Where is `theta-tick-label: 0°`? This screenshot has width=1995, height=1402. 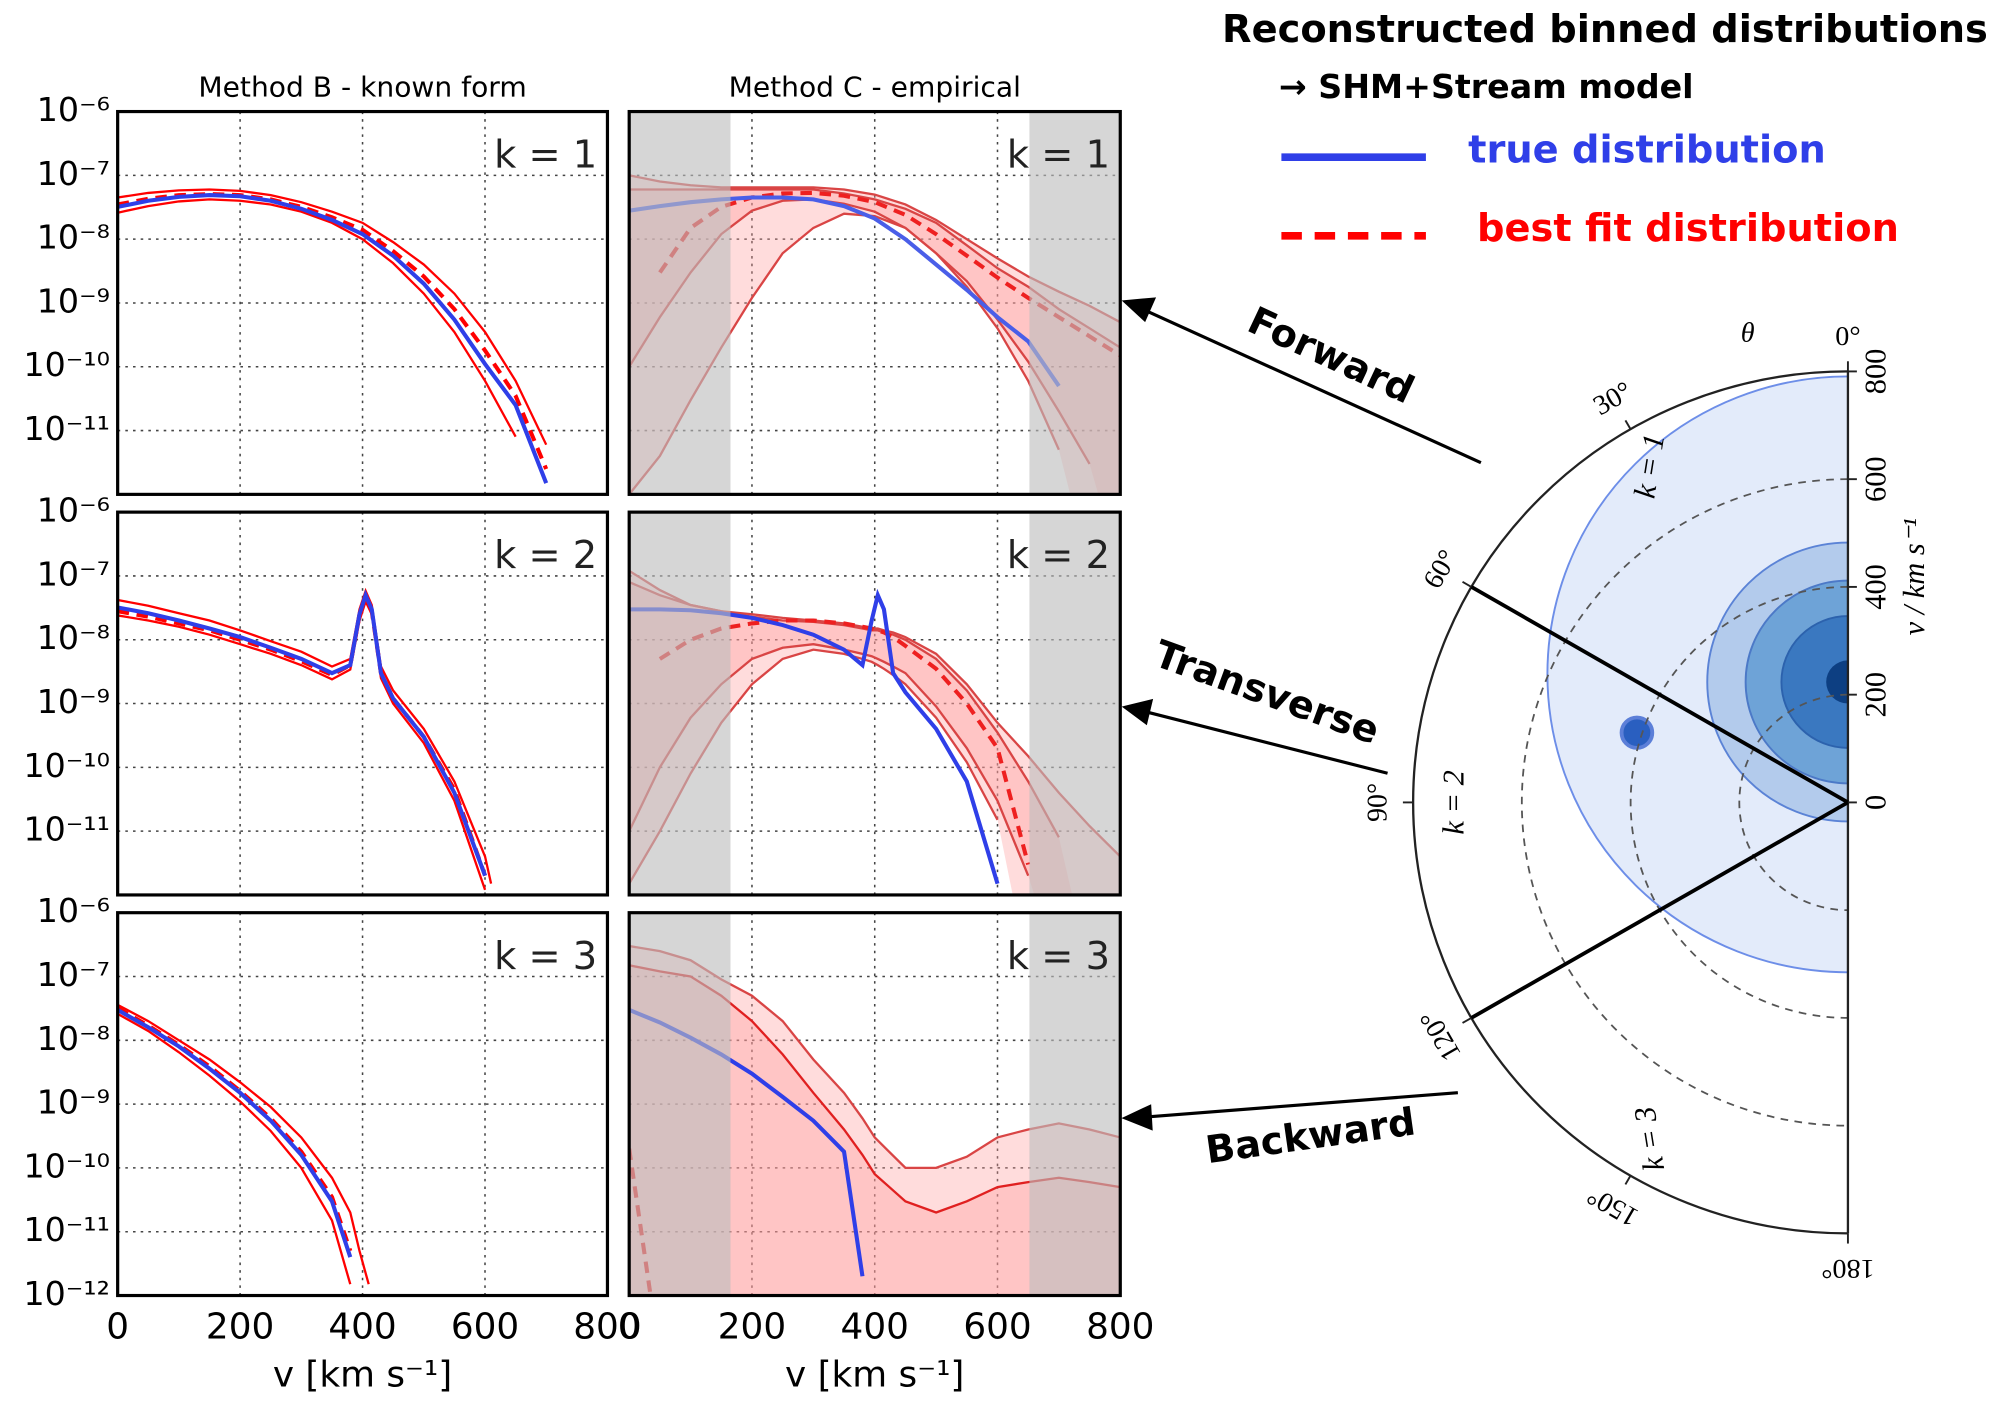 theta-tick-label: 0° is located at coordinates (1847, 336).